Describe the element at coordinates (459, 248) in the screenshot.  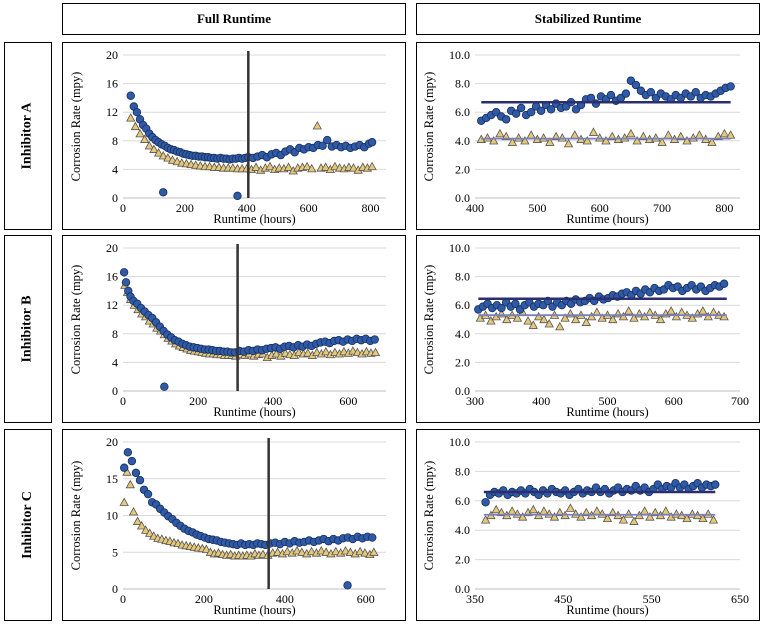
I see `y-tick-label: 10.0` at that location.